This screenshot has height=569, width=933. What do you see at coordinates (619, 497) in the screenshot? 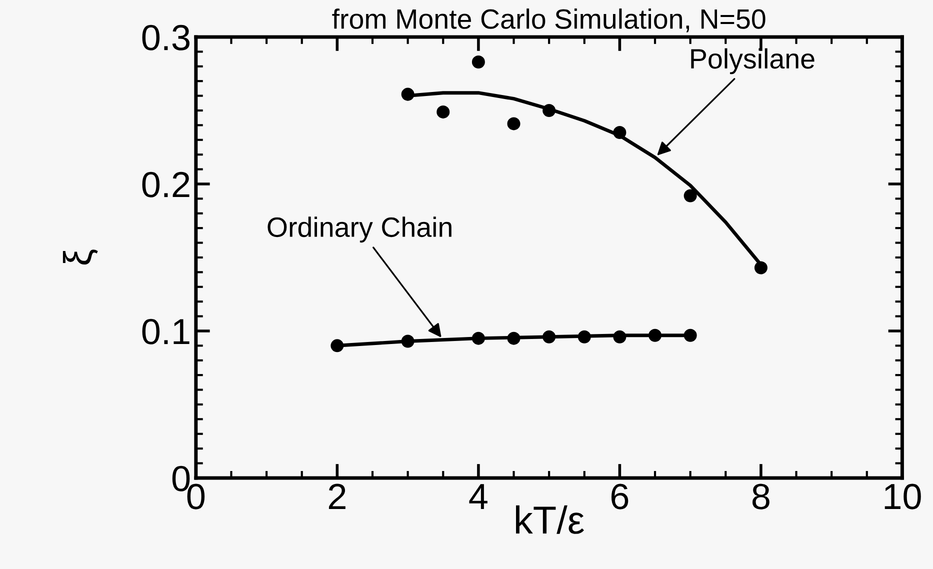
I see `x-tick-label: 6` at bounding box center [619, 497].